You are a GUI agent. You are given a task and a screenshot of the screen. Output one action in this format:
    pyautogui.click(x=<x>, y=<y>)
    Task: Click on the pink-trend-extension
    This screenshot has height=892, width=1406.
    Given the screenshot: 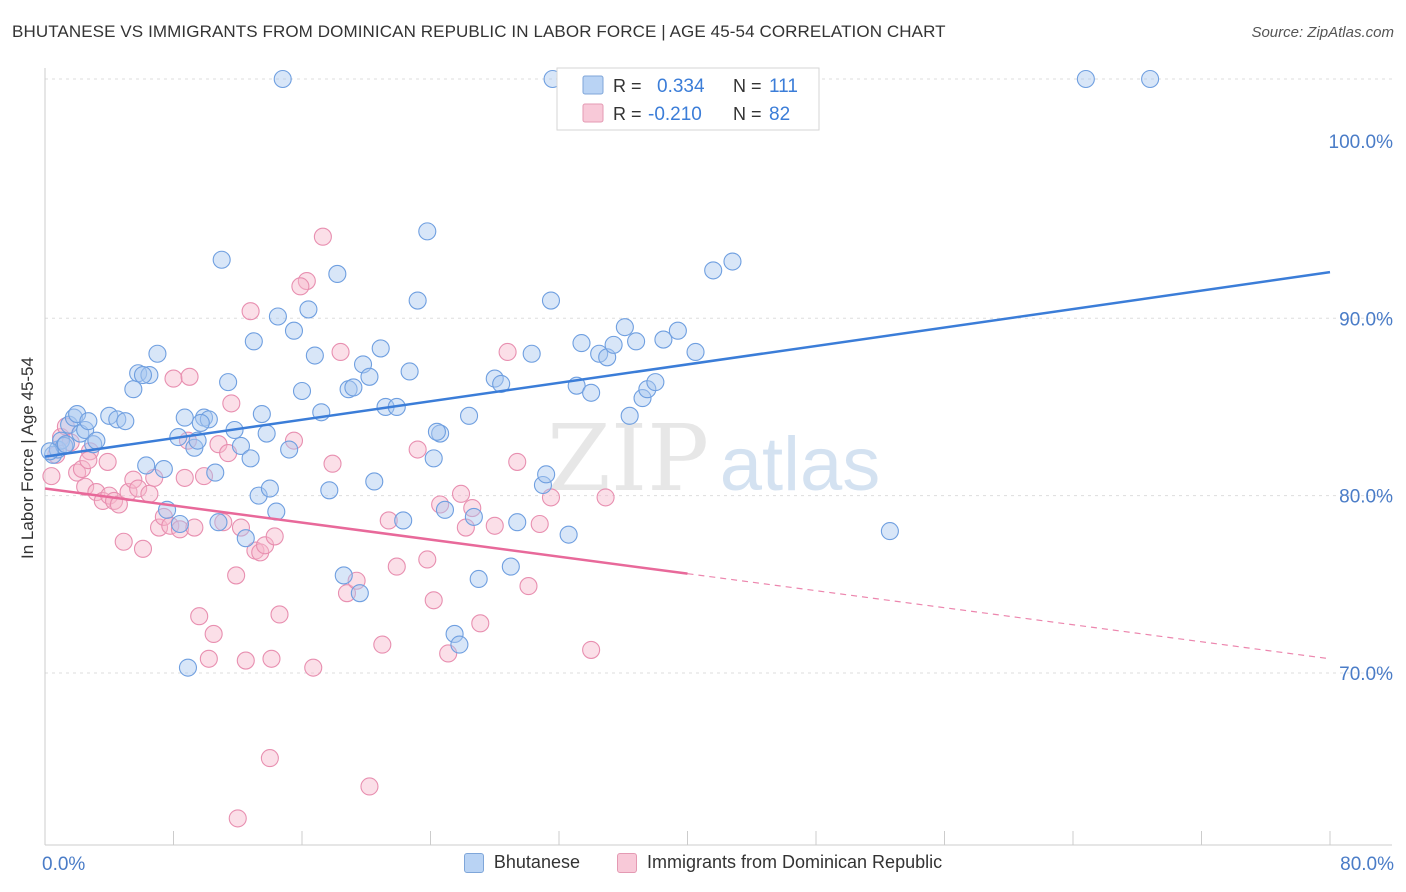 What is the action you would take?
    pyautogui.click(x=1009, y=616)
    